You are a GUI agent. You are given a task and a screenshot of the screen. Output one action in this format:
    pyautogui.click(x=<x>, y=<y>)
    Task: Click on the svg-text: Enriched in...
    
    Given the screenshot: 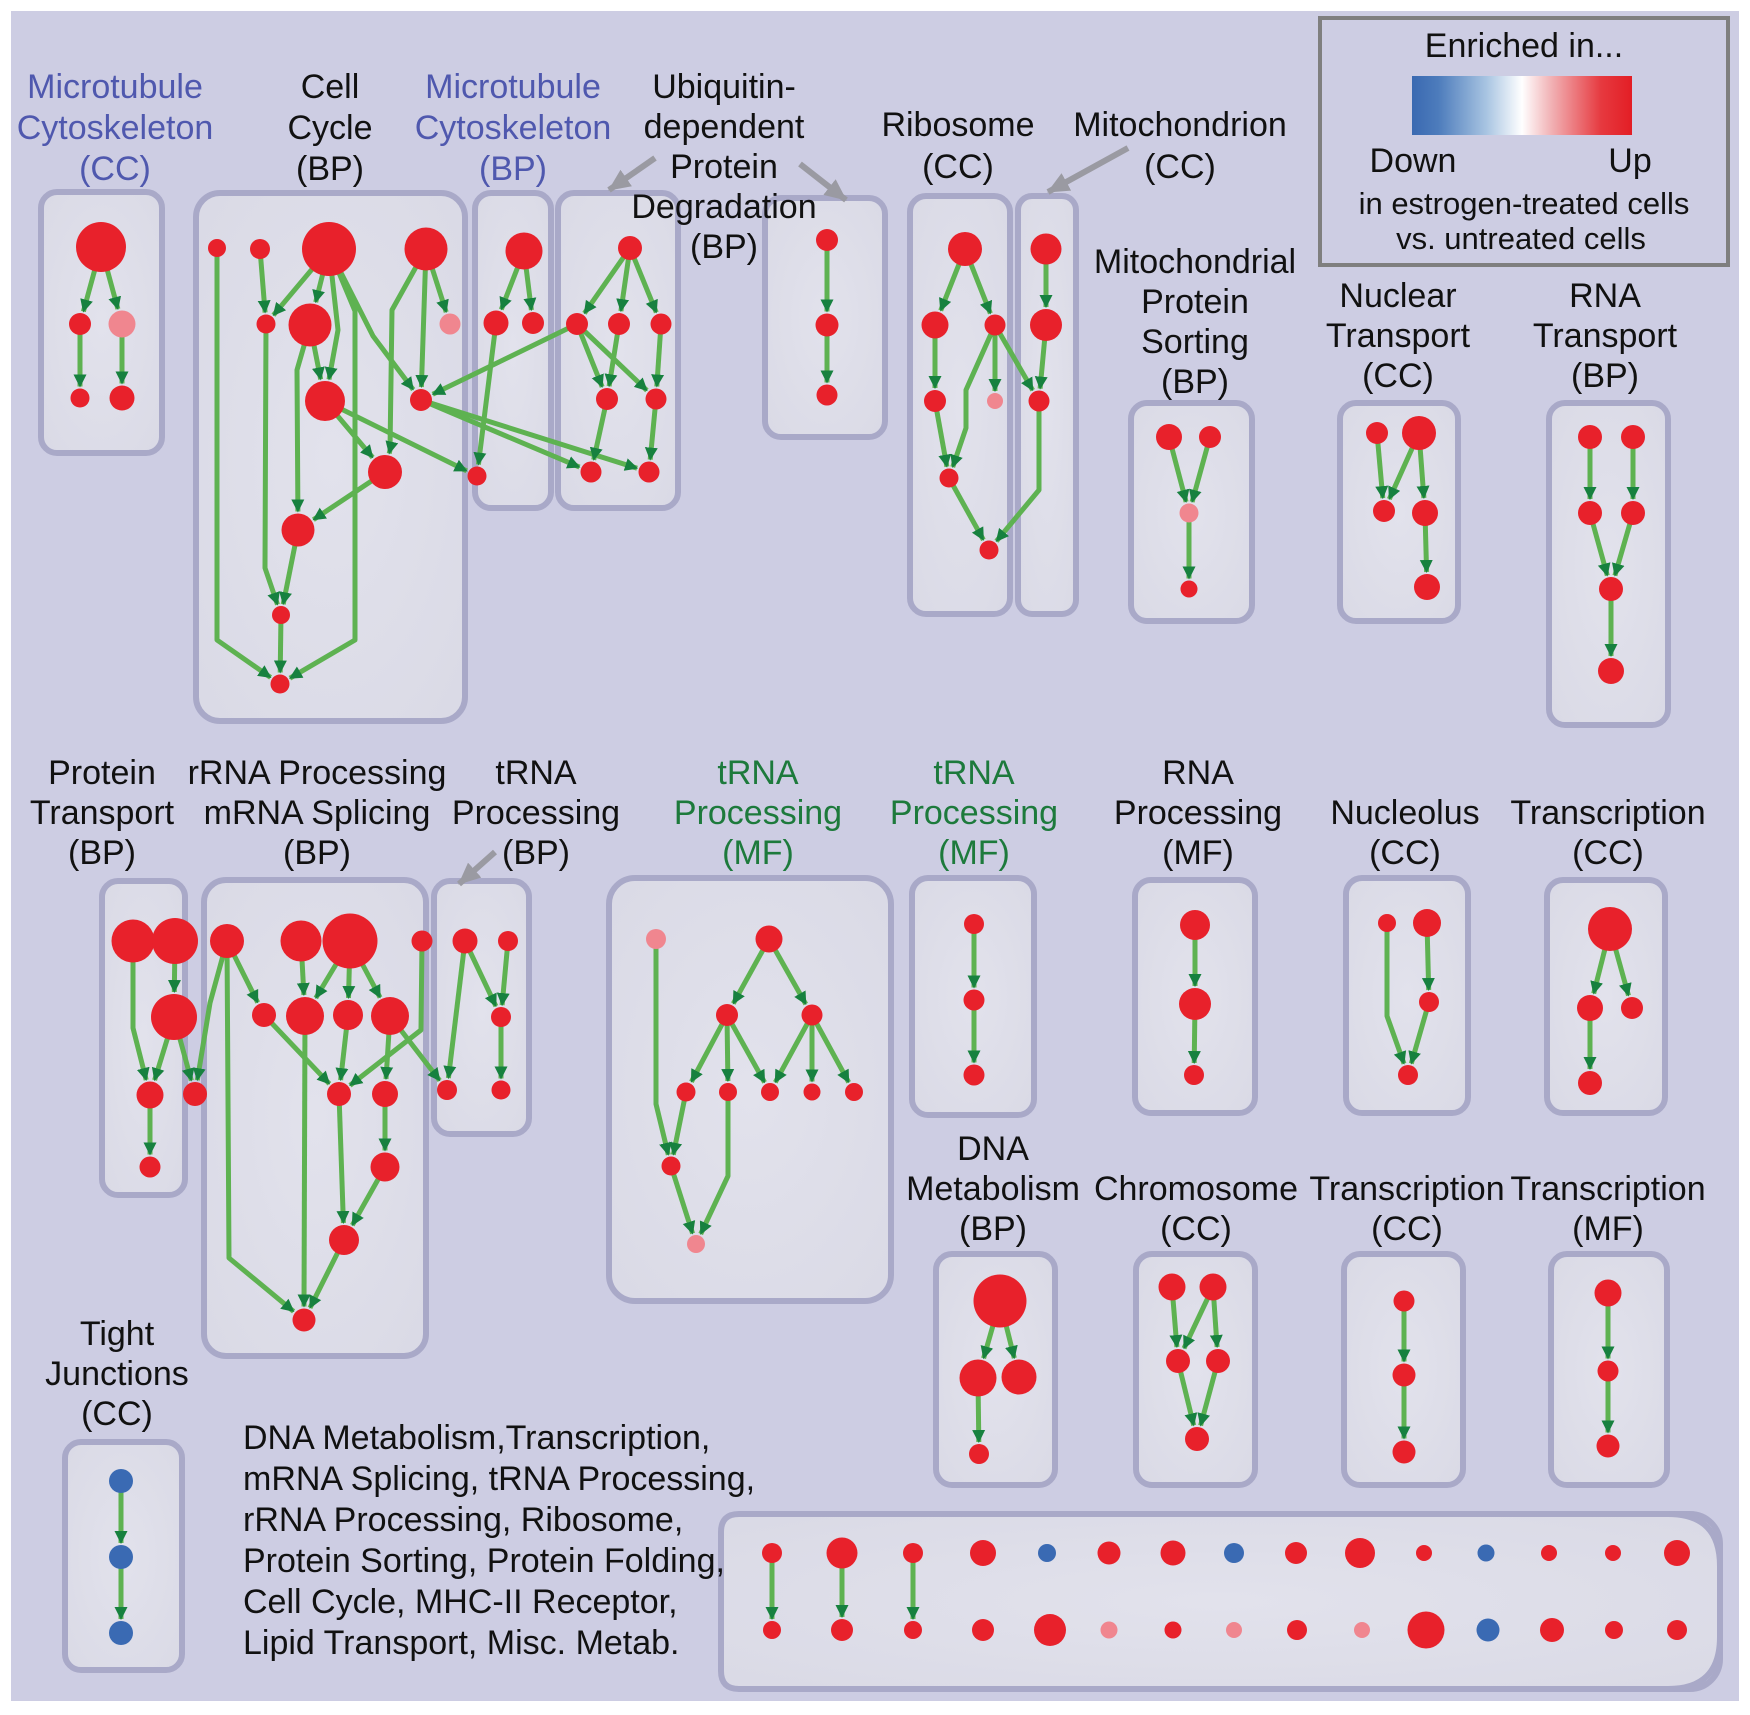 What is the action you would take?
    pyautogui.click(x=1524, y=46)
    